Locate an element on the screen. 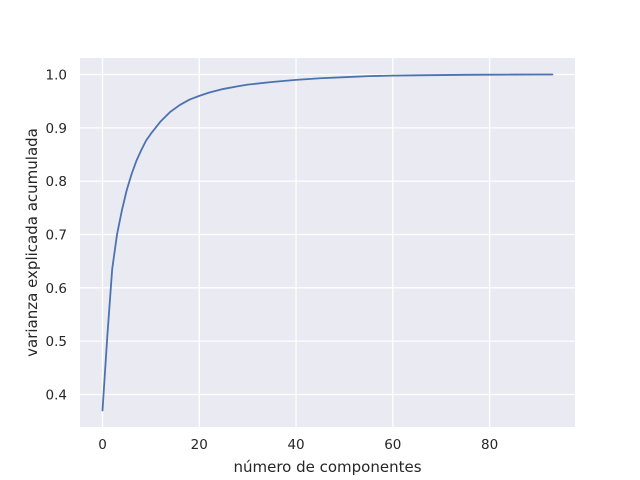 This screenshot has width=640, height=480. y-tick-label: 0.5 is located at coordinates (56, 342).